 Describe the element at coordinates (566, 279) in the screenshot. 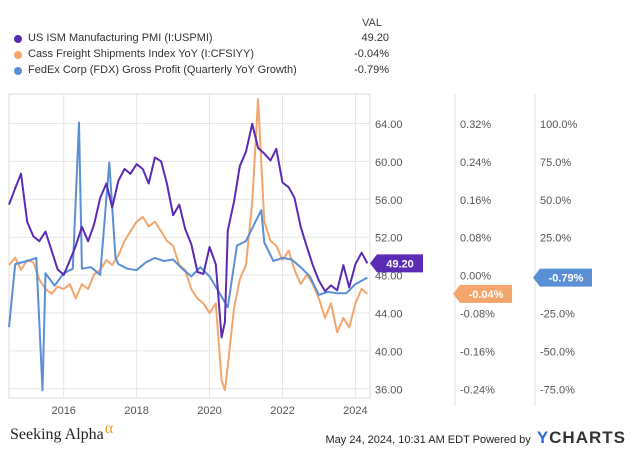

I see `last-value-label-fdx: -0.79%` at that location.